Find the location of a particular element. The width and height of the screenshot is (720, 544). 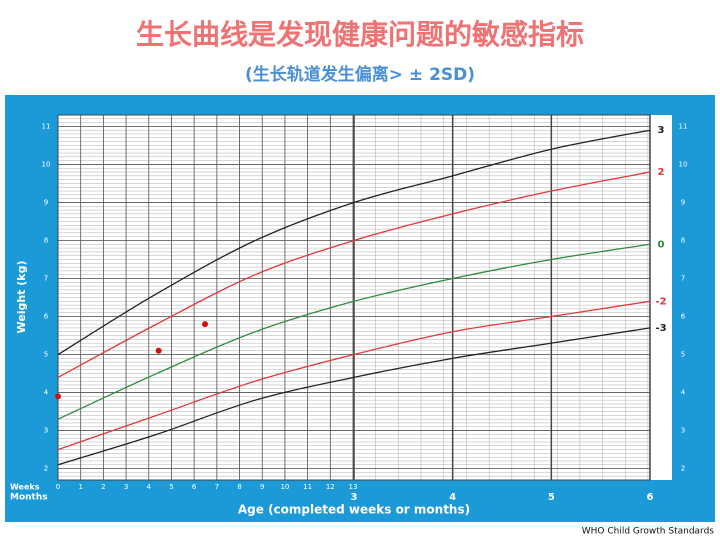

y-axis-title: Weight (kg) is located at coordinates (21, 296).